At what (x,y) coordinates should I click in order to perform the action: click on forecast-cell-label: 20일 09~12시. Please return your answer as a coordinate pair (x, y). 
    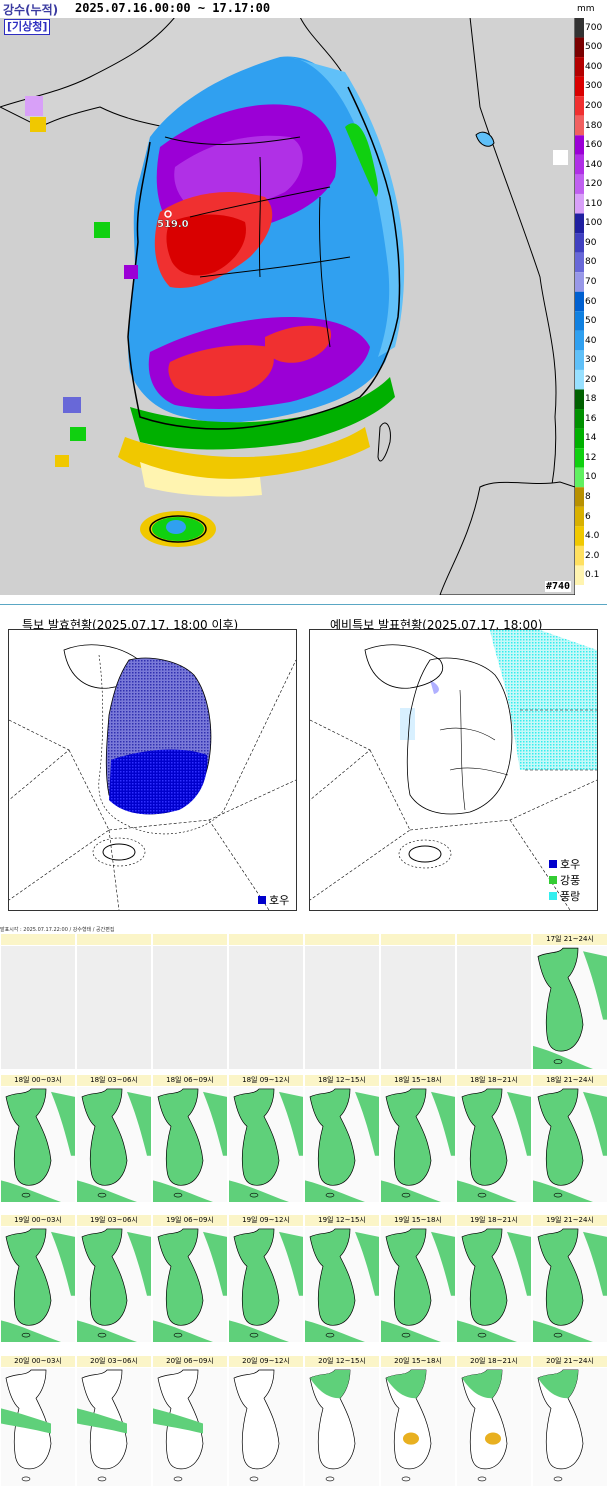
    Looking at the image, I should click on (266, 1361).